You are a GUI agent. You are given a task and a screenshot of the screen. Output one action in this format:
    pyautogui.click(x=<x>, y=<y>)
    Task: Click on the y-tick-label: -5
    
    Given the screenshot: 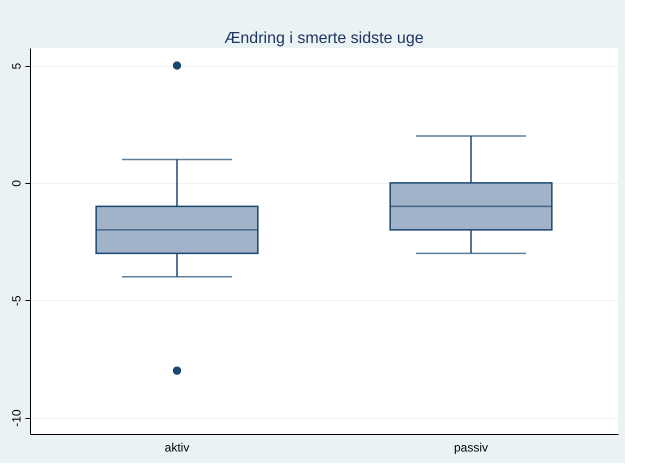 What is the action you would take?
    pyautogui.click(x=17, y=300)
    